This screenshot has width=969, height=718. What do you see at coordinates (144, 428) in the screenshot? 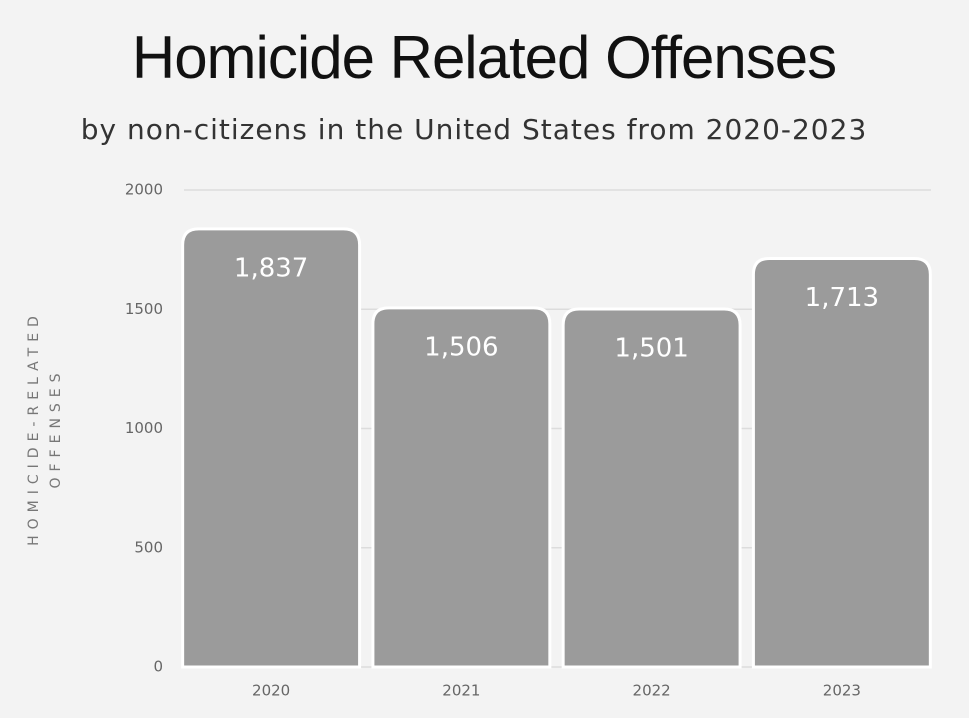
I see `y-tick-label: 1000` at bounding box center [144, 428].